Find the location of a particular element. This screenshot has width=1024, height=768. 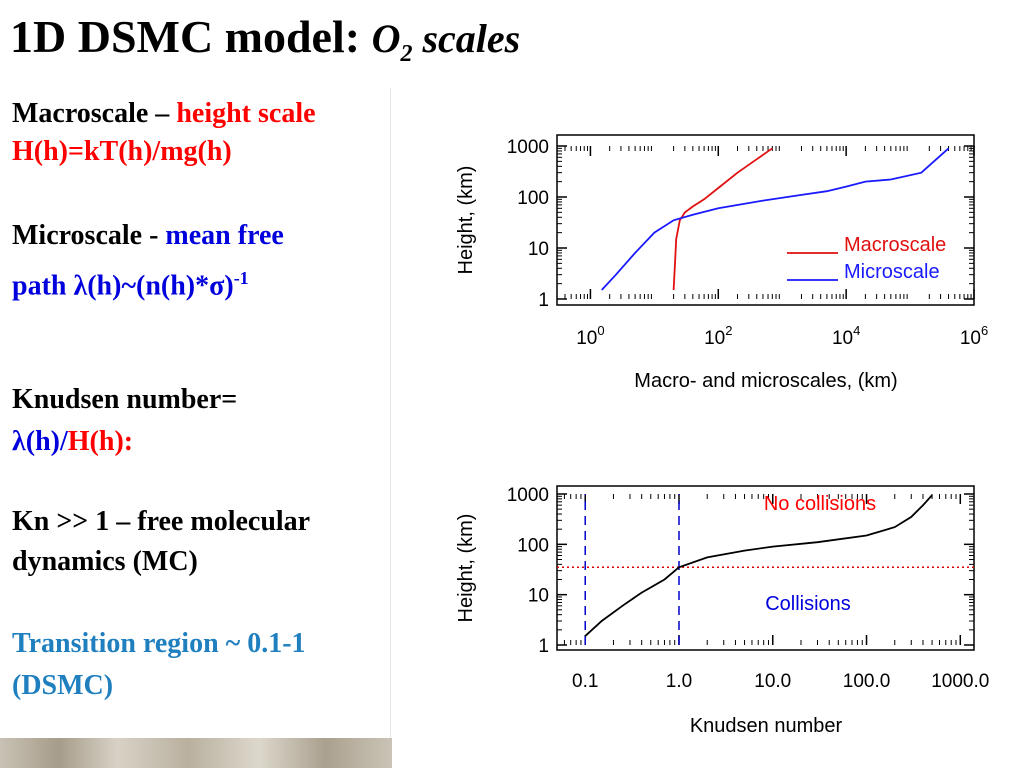

x-tick-label: 10⁰ is located at coordinates (590, 336).